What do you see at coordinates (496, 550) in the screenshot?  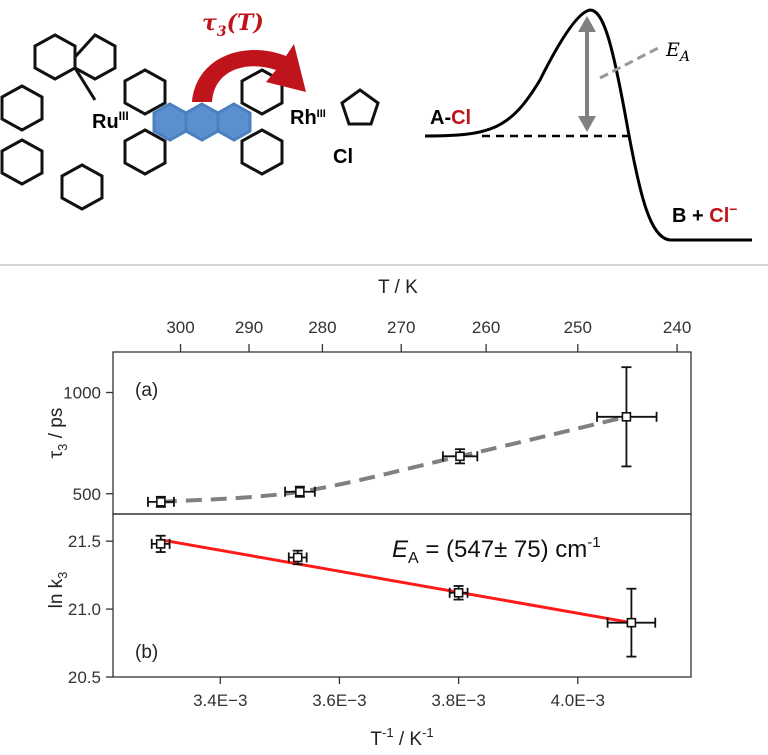 I see `activation-energy-annotation: EA = (547± 75) cm-1` at bounding box center [496, 550].